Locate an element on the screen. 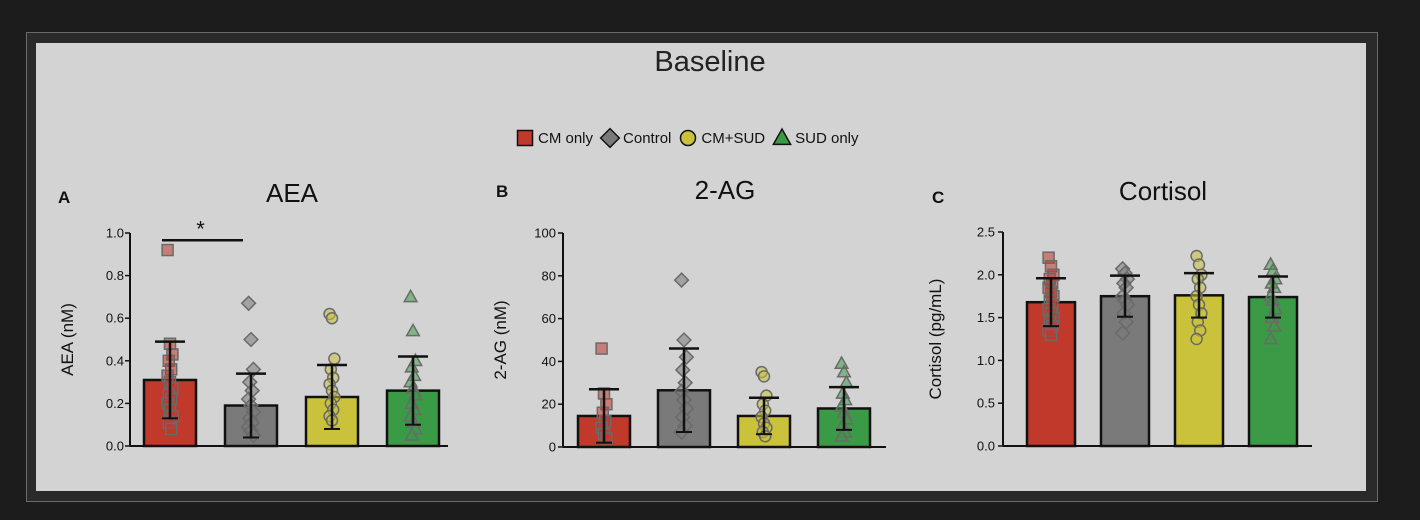 This screenshot has width=1420, height=520. legend: CM only Control CM+SUD SUD only is located at coordinates (689, 138).